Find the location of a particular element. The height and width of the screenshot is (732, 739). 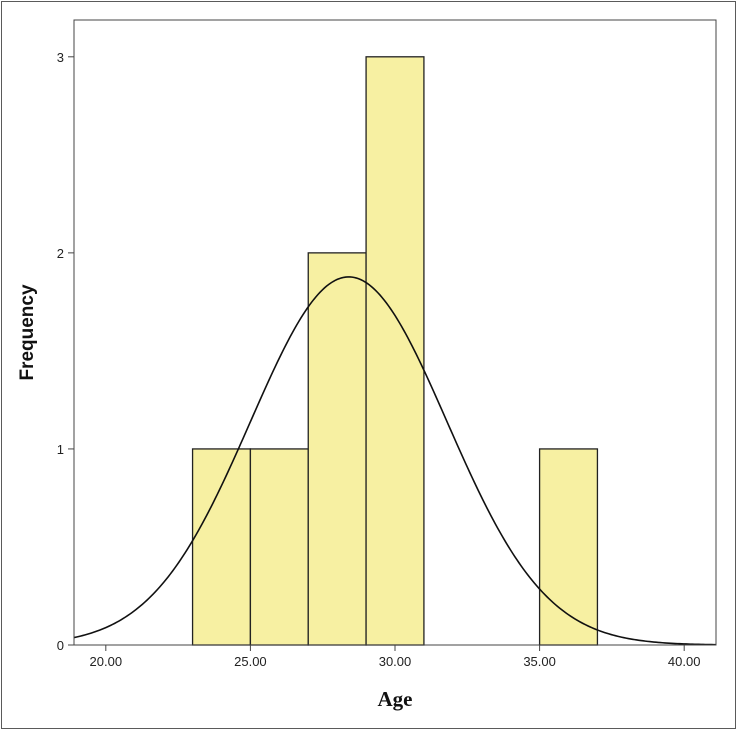

y-tick-label: 0 is located at coordinates (60, 645).